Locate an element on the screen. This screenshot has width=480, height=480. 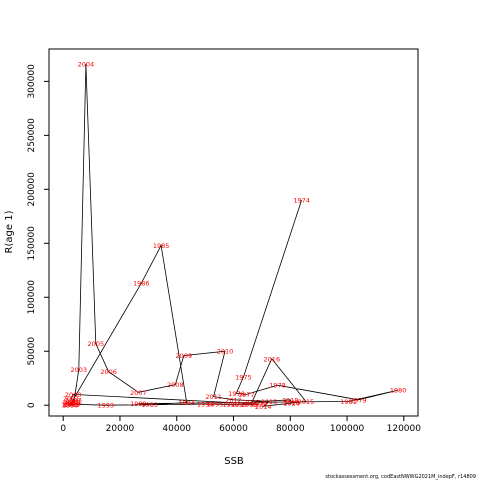
y-tick-label: 0 is located at coordinates (32, 405).